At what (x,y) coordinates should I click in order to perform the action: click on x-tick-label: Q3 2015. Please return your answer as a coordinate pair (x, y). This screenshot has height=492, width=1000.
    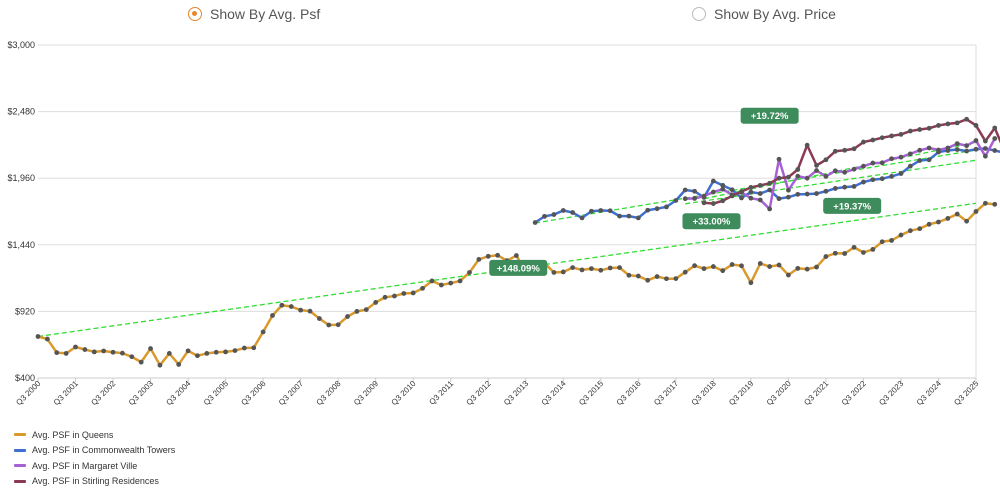
    Looking at the image, I should click on (591, 393).